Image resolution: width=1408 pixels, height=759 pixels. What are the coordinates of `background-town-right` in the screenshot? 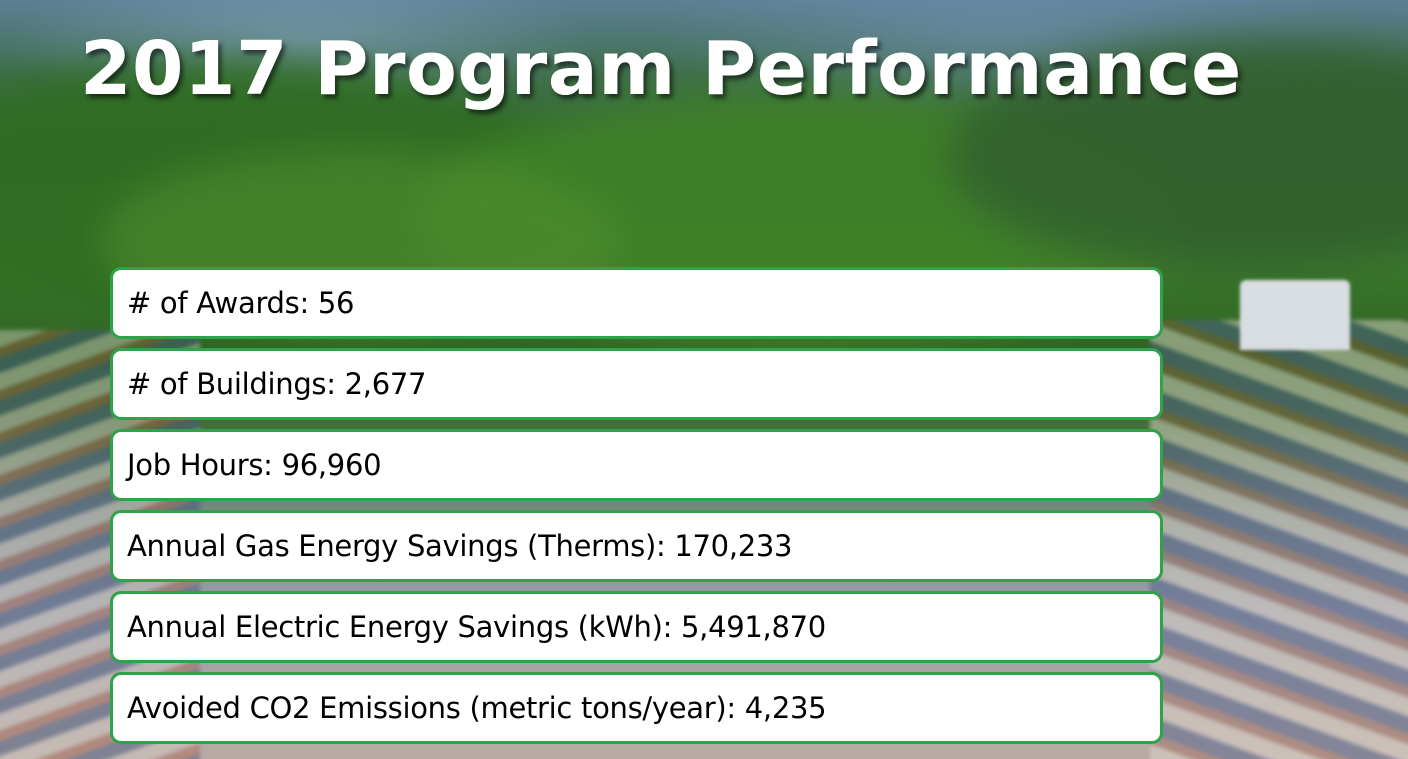 It's located at (1279, 539).